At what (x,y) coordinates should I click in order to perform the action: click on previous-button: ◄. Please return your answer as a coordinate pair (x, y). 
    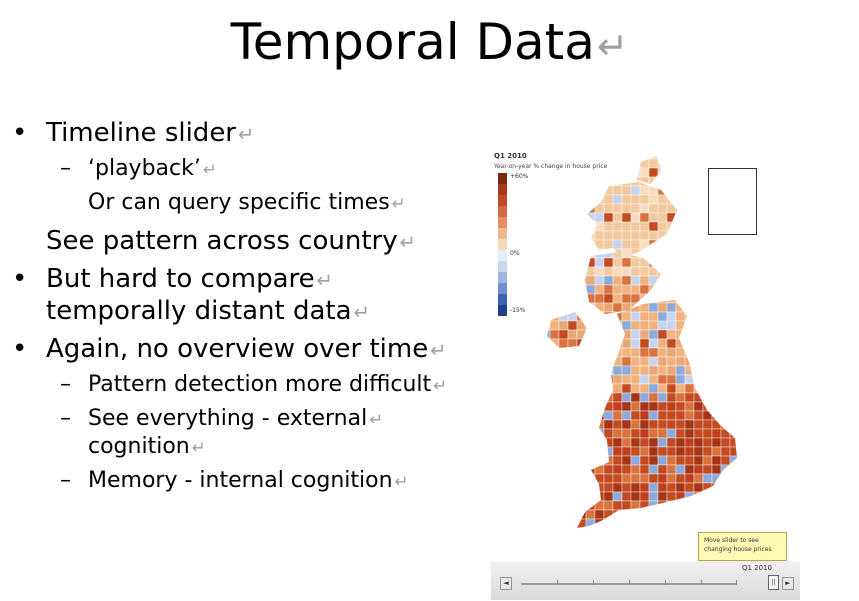
    Looking at the image, I should click on (506, 583).